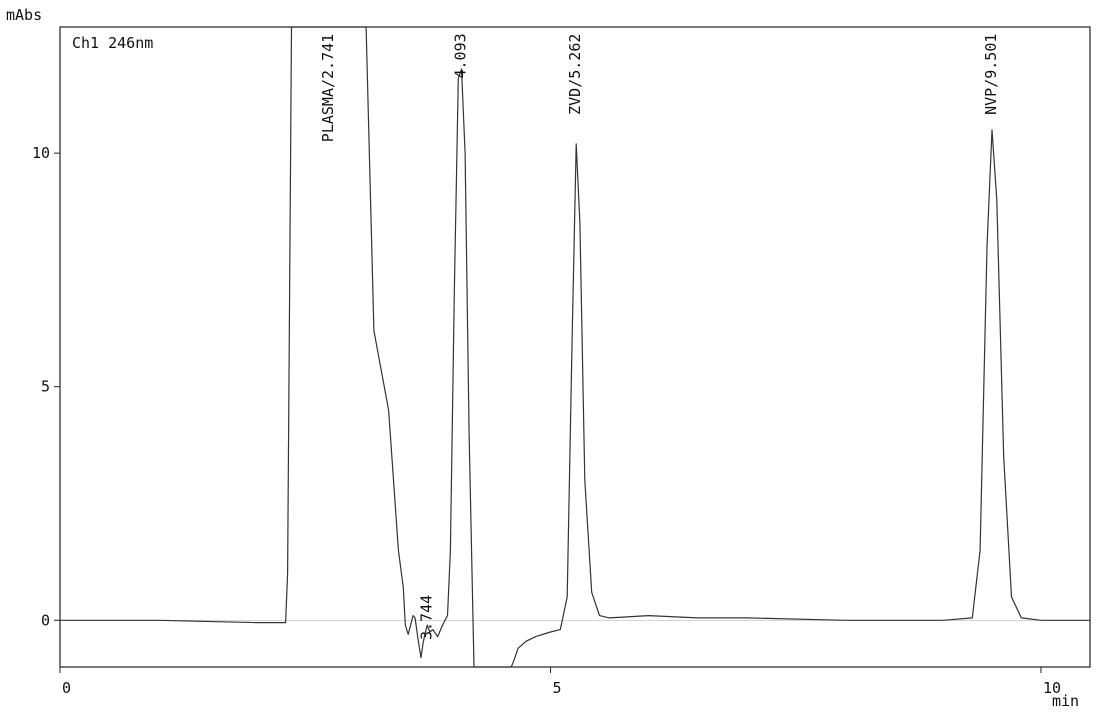 The height and width of the screenshot is (719, 1098). What do you see at coordinates (66, 688) in the screenshot?
I see `x-tick-label-0: 0` at bounding box center [66, 688].